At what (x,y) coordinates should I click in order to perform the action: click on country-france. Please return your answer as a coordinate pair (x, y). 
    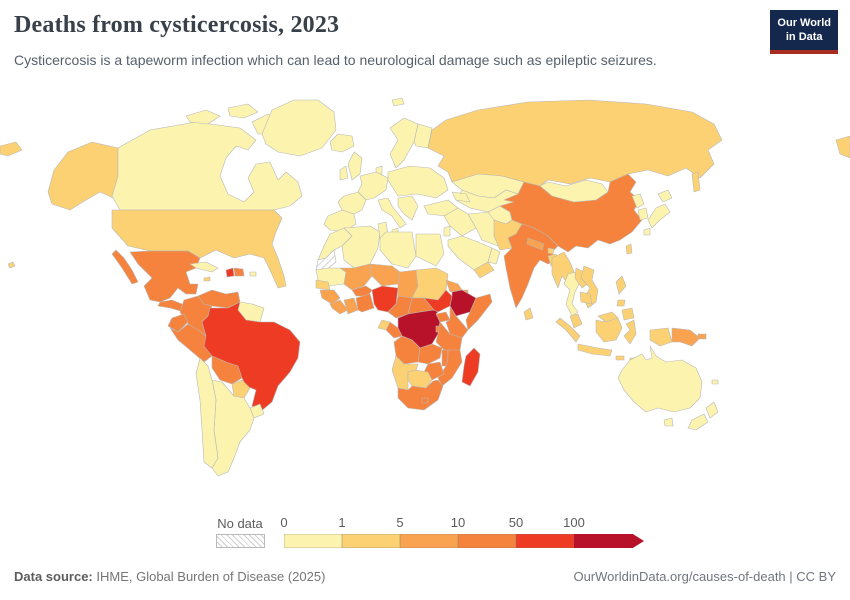
    Looking at the image, I should click on (352, 203).